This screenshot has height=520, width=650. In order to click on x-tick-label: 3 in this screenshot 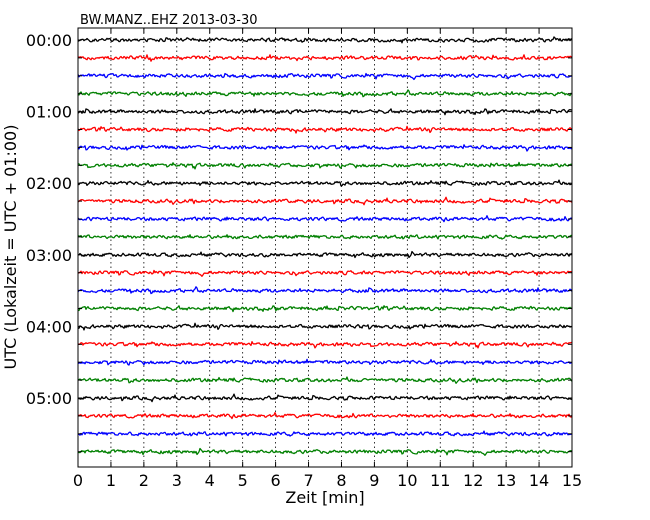, I will do `click(177, 480)`.